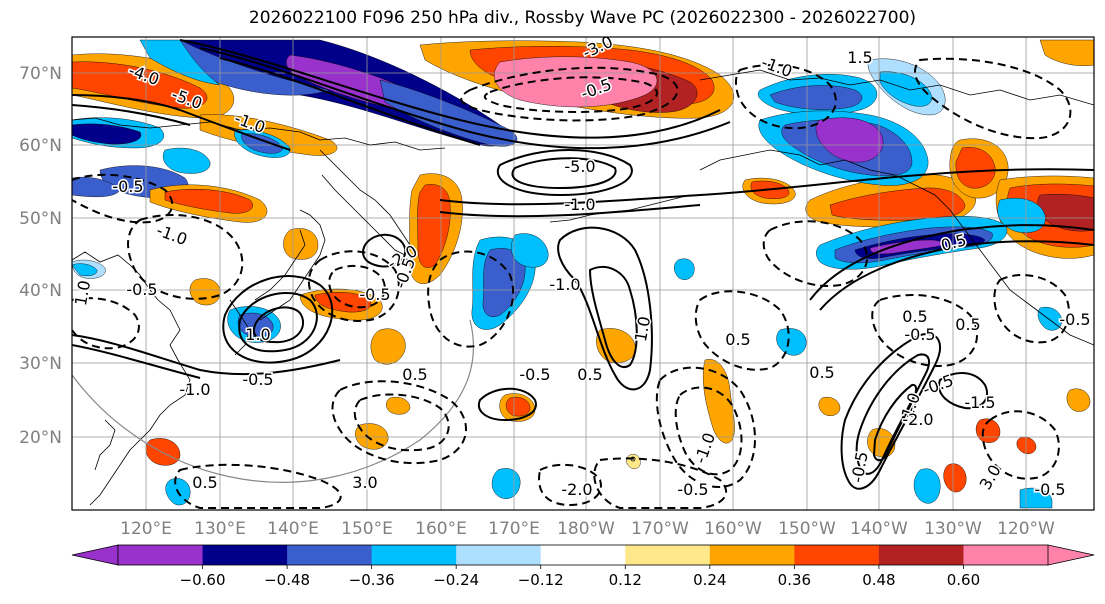 This screenshot has height=604, width=1105. What do you see at coordinates (40, 438) in the screenshot?
I see `latitude-label: 20°N` at bounding box center [40, 438].